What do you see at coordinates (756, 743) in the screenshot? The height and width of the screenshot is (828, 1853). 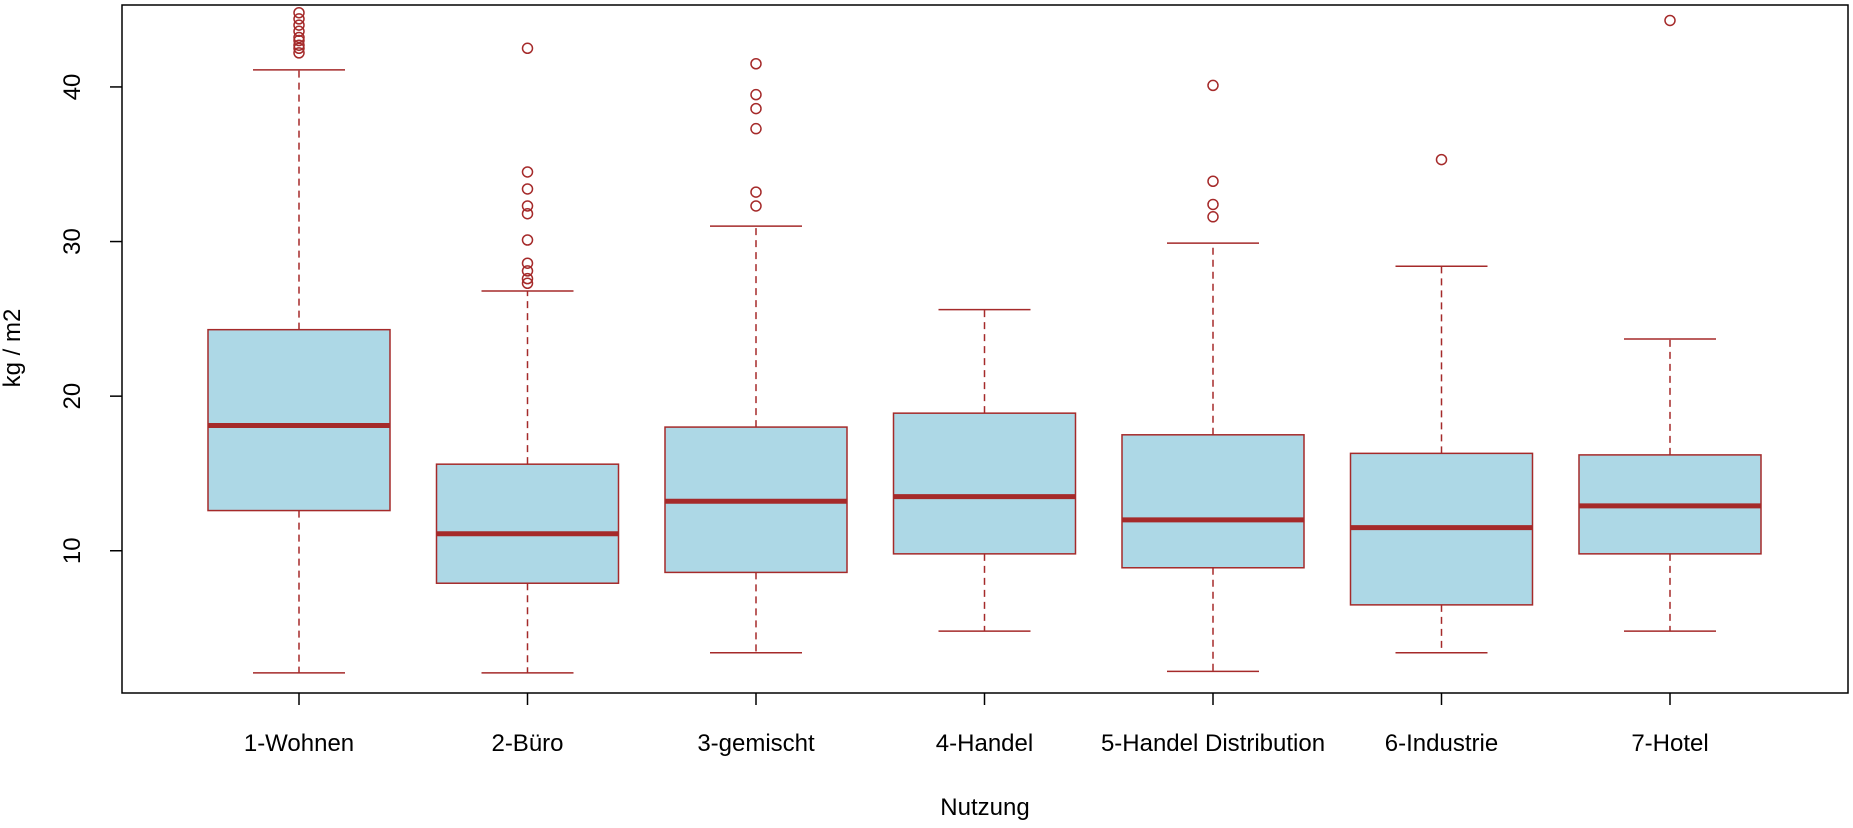 I see `x-tick-label: 3-gemischt` at bounding box center [756, 743].